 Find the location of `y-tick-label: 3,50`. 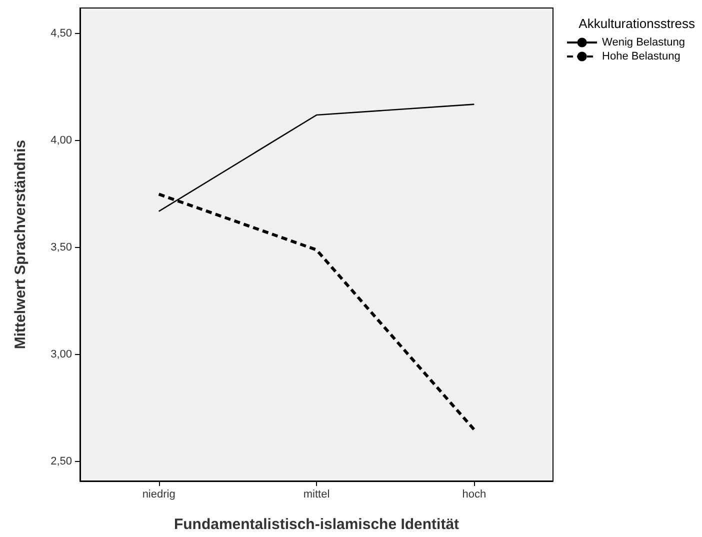

y-tick-label: 3,50 is located at coordinates (61, 248).